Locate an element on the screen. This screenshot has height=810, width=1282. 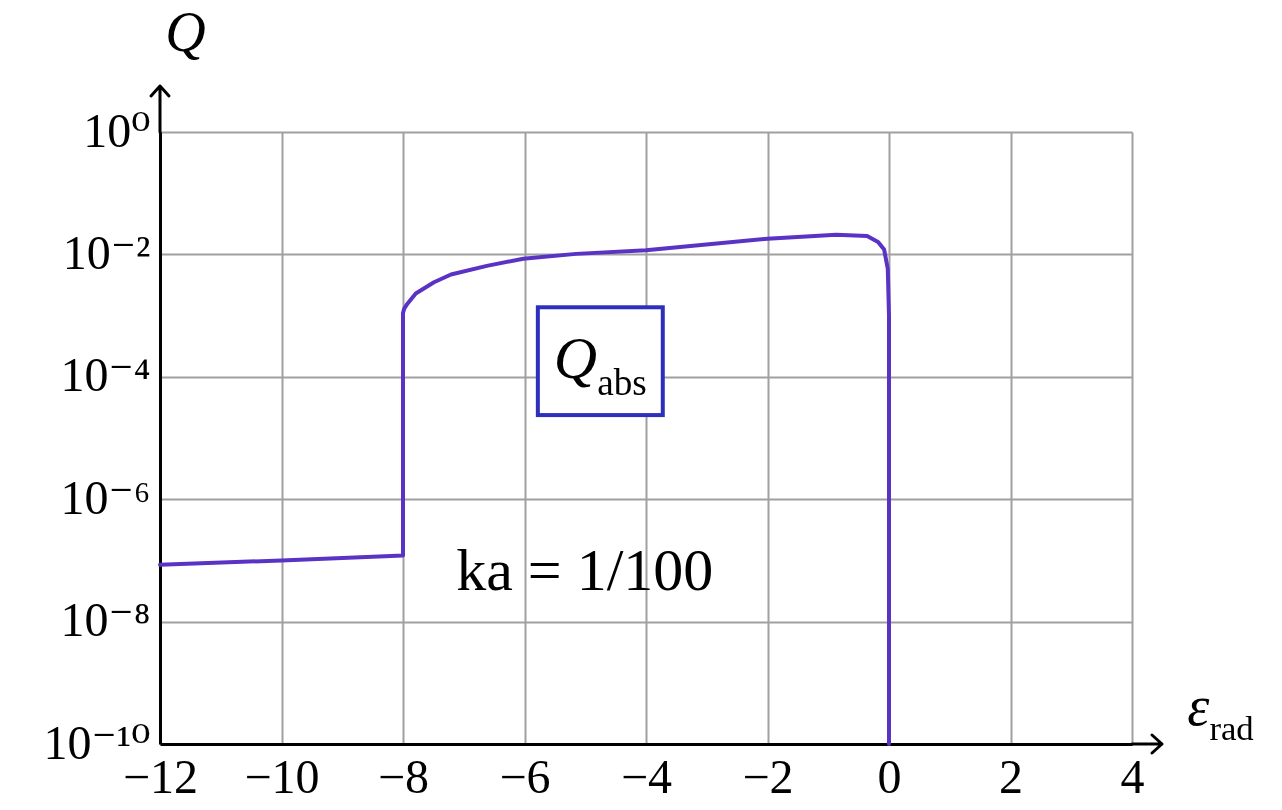
x-axis-title: ε$_{rad}$ is located at coordinates (1220, 711).